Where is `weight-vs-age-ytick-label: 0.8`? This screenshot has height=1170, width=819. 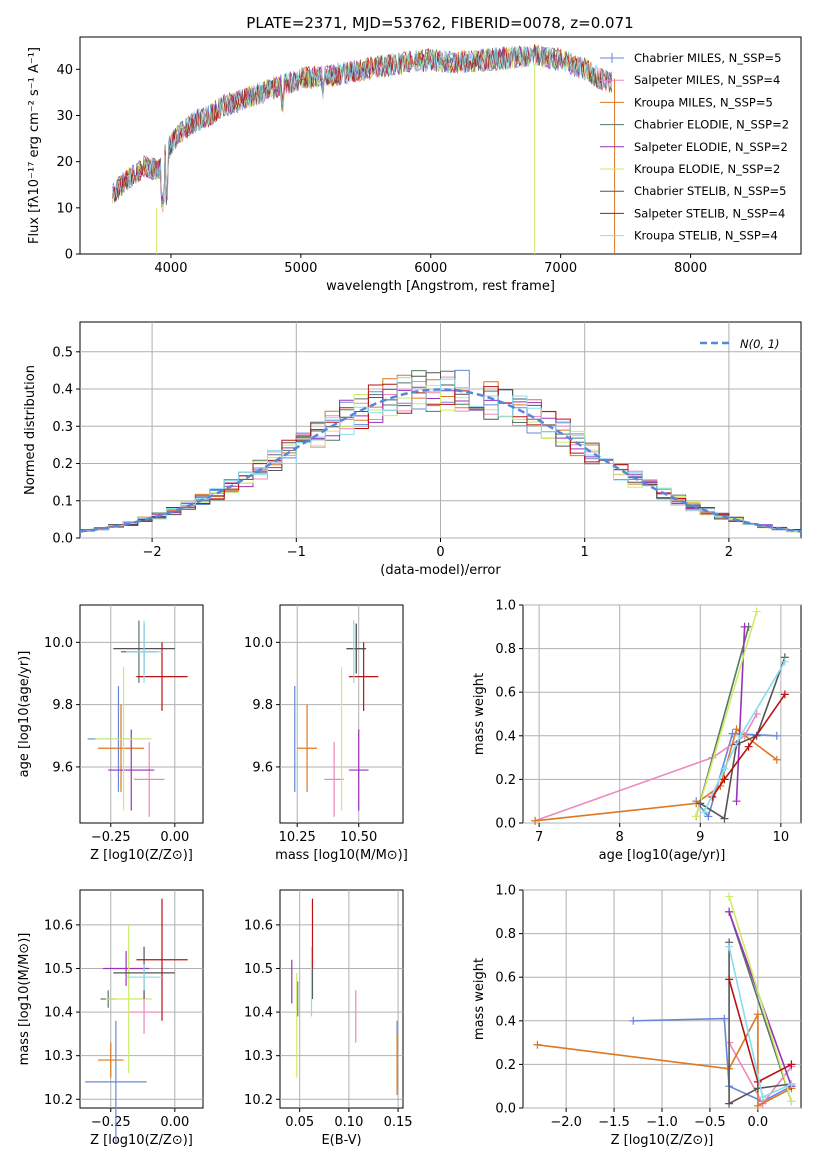
weight-vs-age-ytick-label: 0.8 is located at coordinates (505, 649).